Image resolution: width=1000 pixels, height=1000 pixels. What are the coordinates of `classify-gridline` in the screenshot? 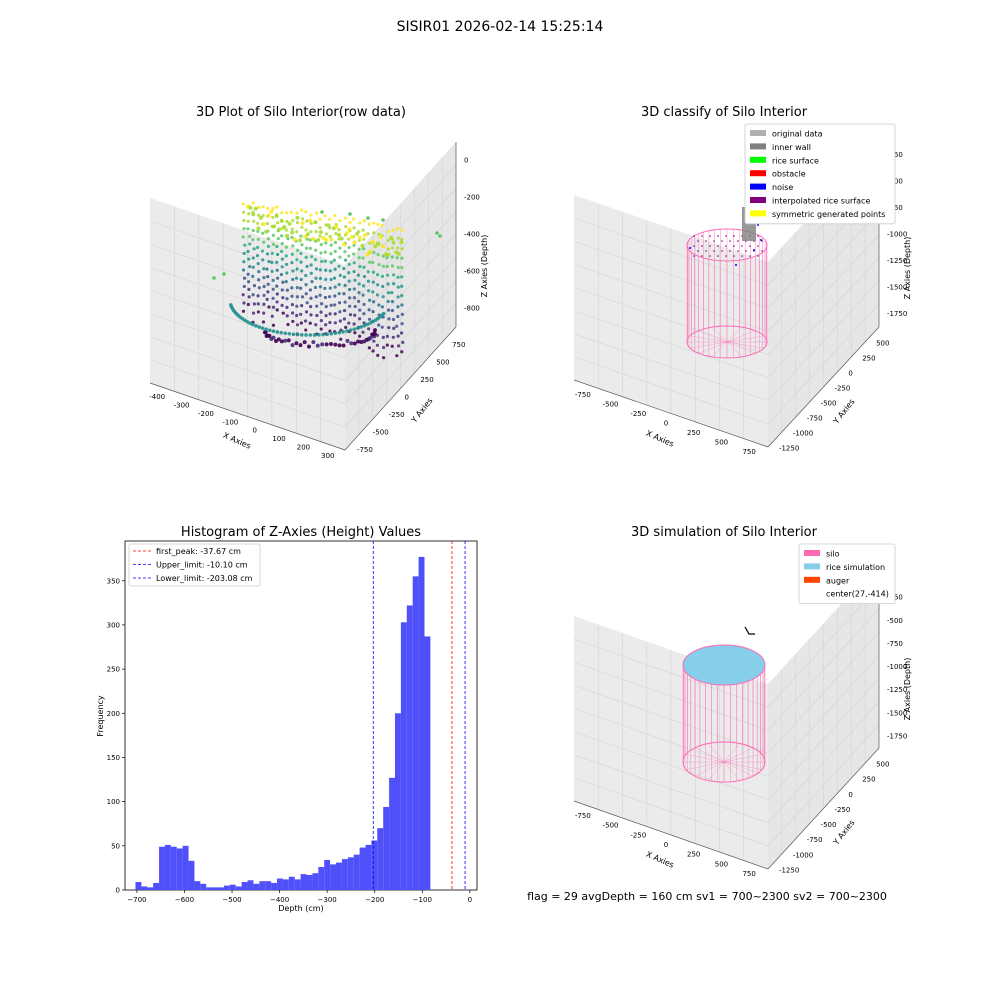 It's located at (823, 271).